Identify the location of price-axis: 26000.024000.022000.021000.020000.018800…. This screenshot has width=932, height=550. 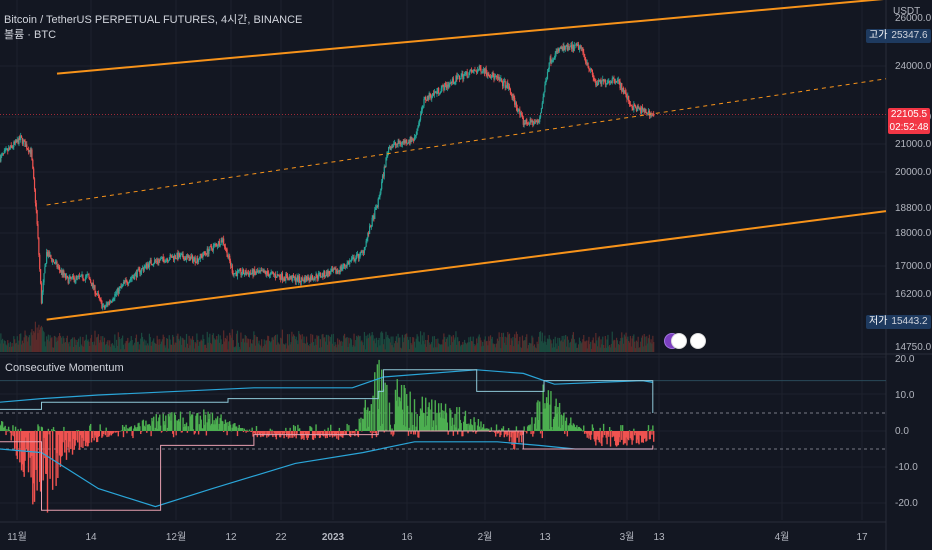
(913, 183).